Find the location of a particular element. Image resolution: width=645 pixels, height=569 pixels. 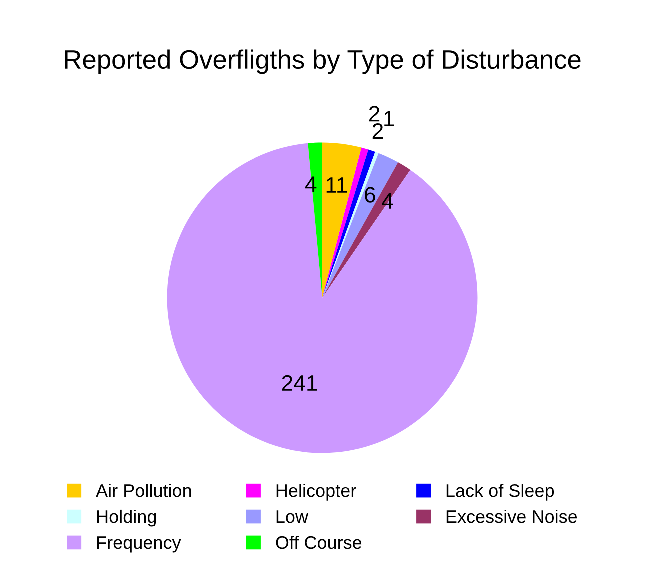

legend-label: Air Pollution is located at coordinates (144, 491).